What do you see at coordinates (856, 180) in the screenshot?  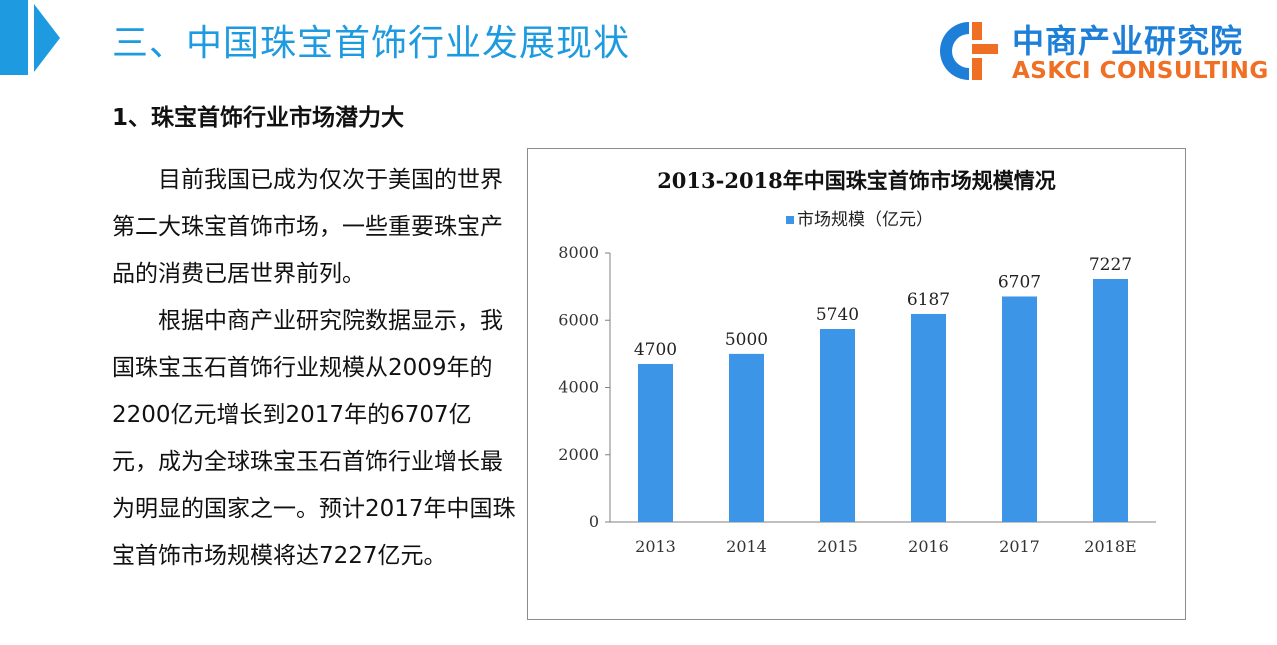 I see `chart-title: 2013-2018年中国珠宝首饰市场规模情况` at bounding box center [856, 180].